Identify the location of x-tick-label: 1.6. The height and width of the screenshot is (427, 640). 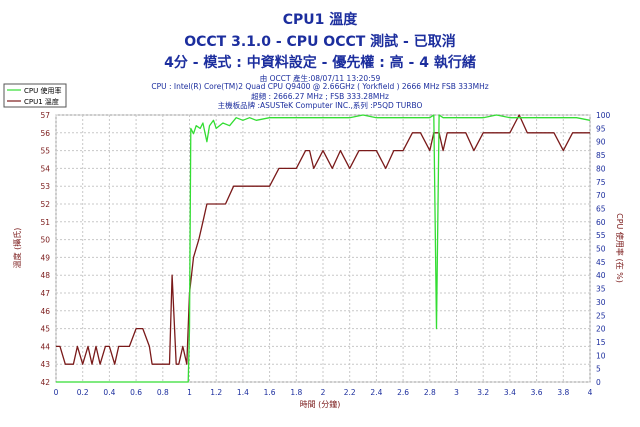
(270, 392).